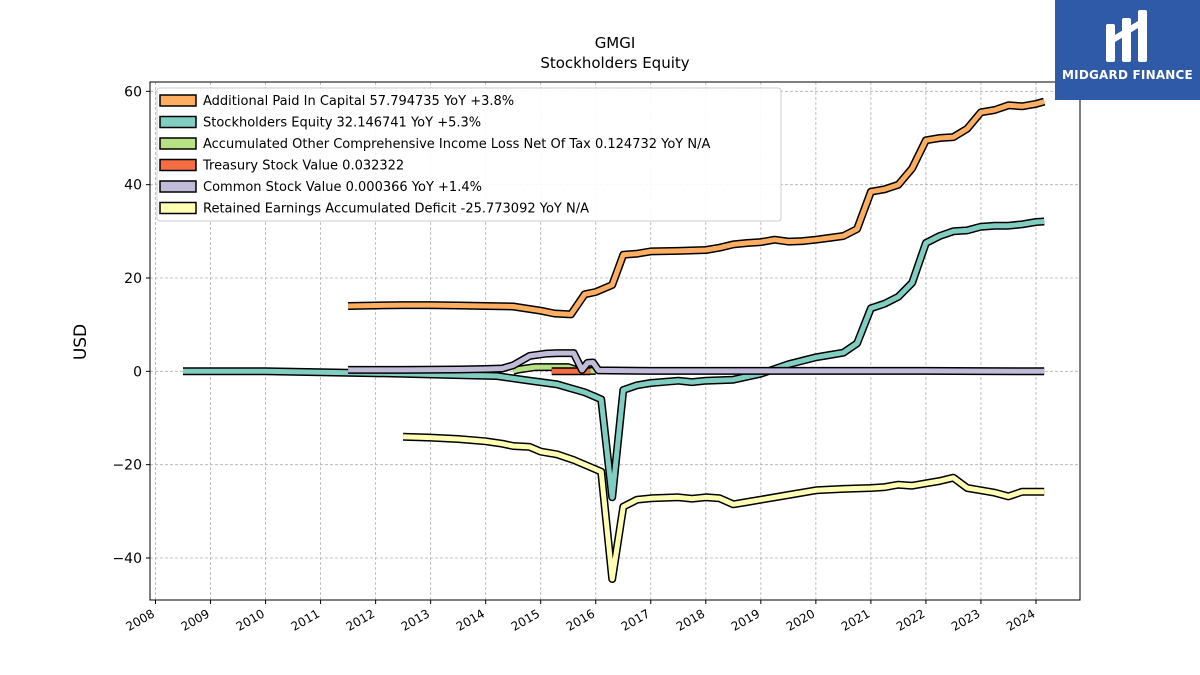 Image resolution: width=1200 pixels, height=675 pixels. I want to click on brand-name: MIDGARD FINANCE, so click(1127, 75).